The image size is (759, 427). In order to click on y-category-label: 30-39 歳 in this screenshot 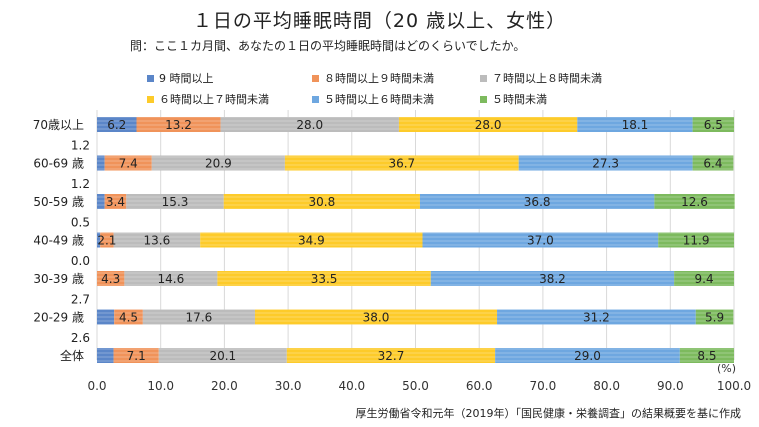, I will do `click(58, 279)`.